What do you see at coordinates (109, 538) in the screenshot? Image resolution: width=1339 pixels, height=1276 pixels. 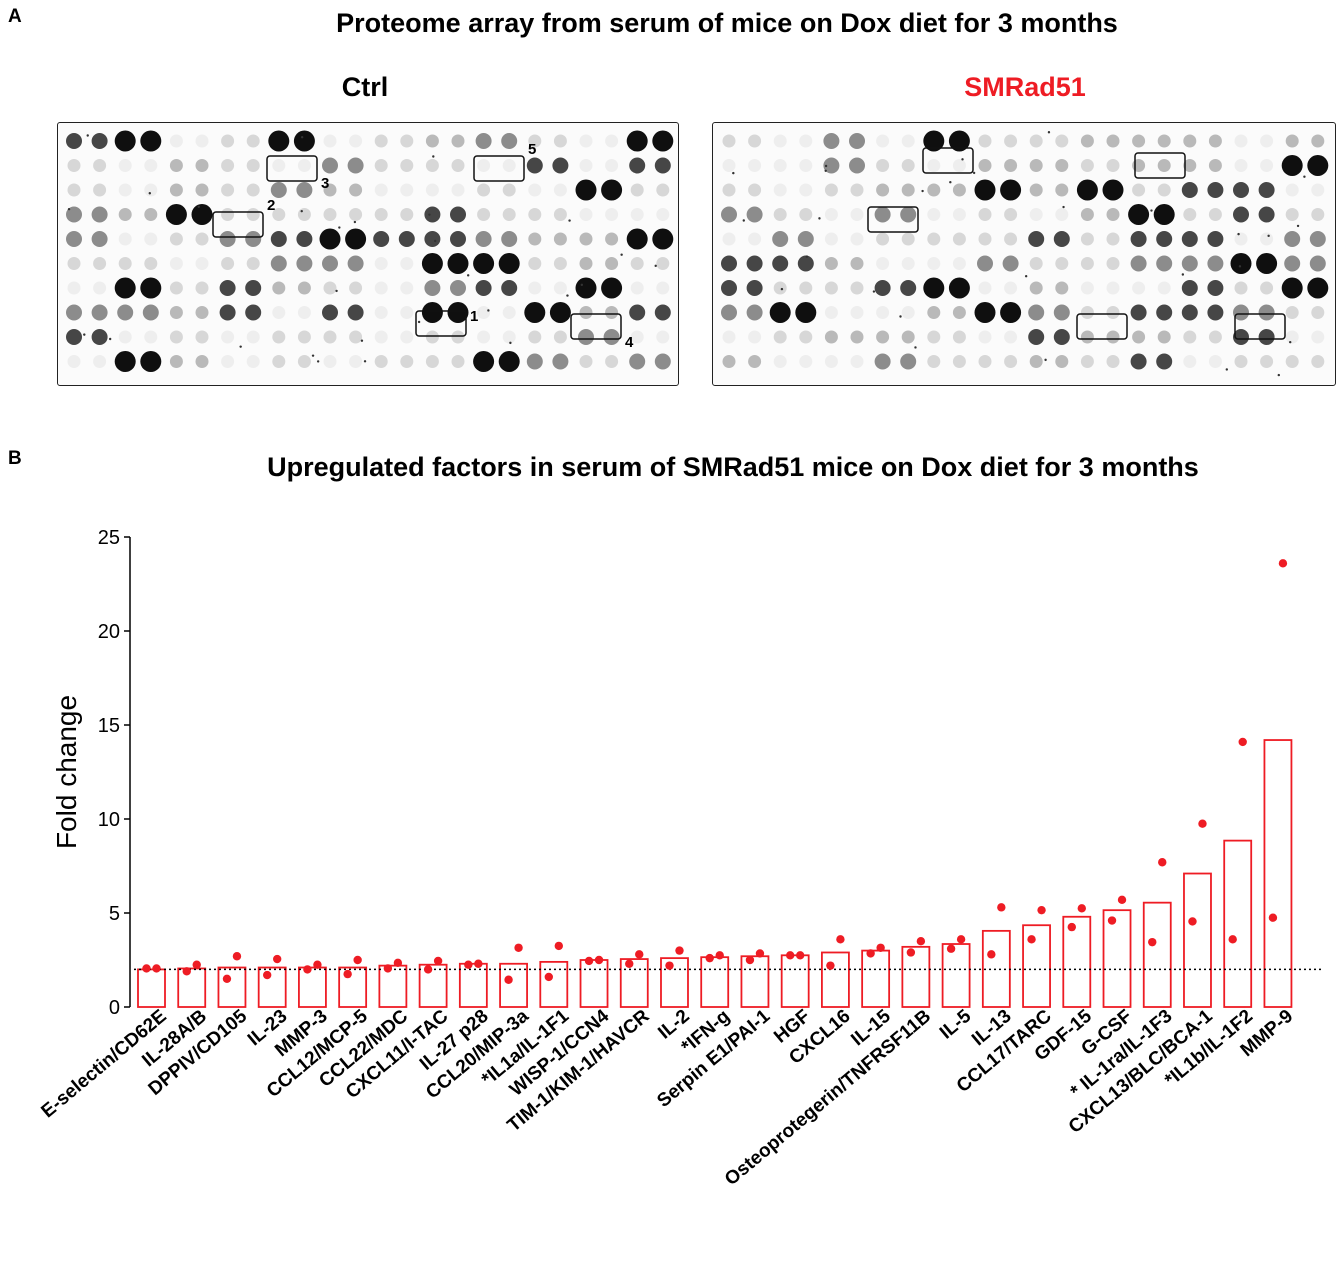 I see `y-tick-label: 25` at bounding box center [109, 538].